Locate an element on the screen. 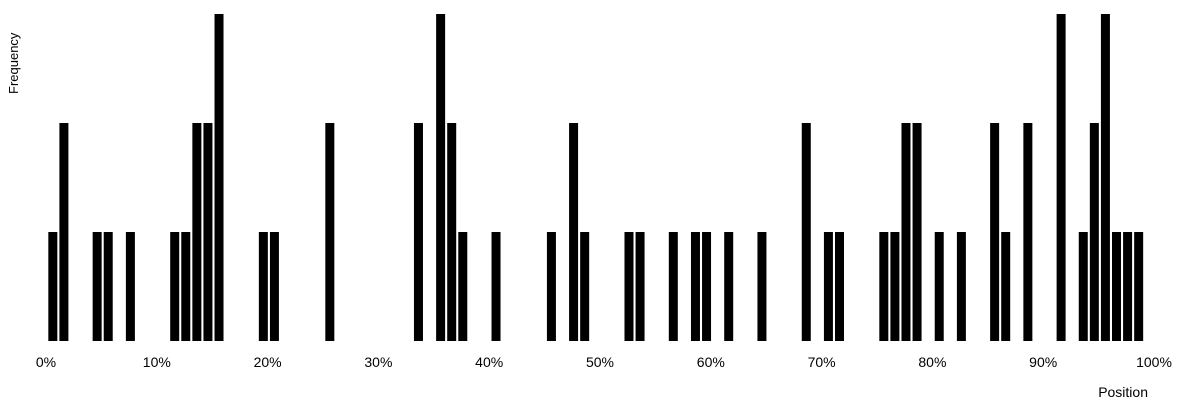 Image resolution: width=1178 pixels, height=400 pixels. x-tick-label: 80% is located at coordinates (932, 362).